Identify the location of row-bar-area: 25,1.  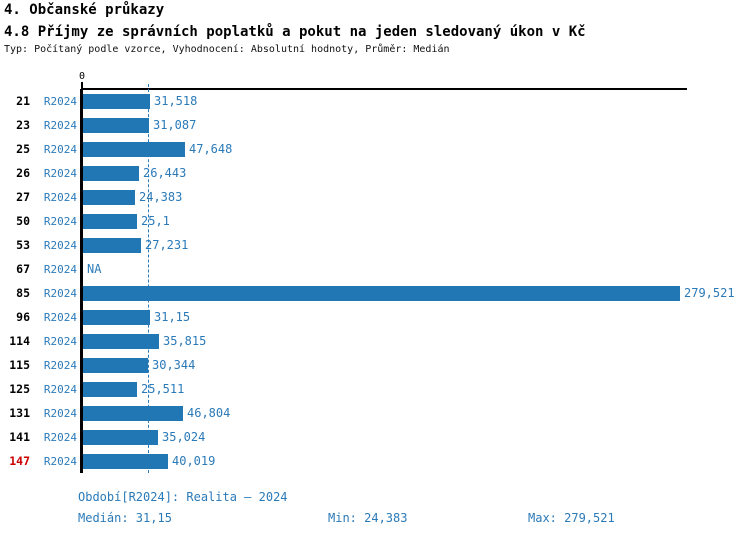
(415, 221).